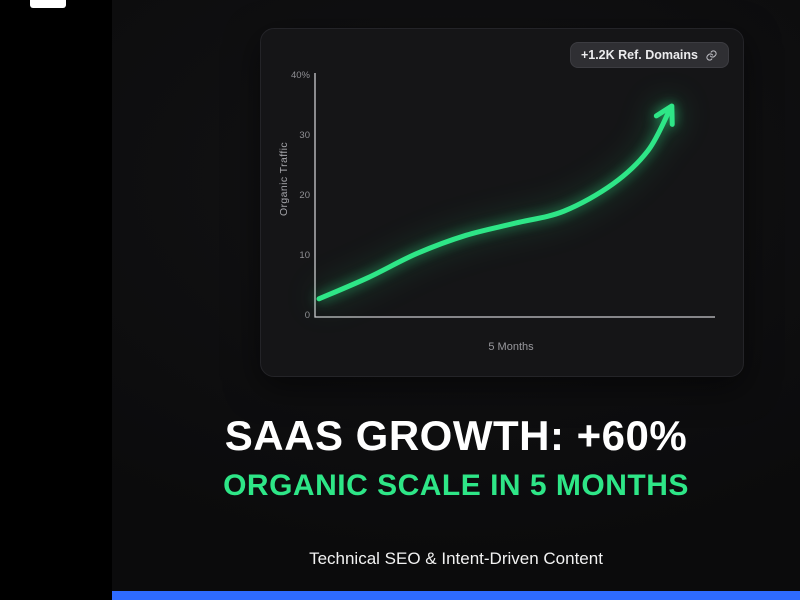 The image size is (800, 600). Describe the element at coordinates (284, 179) in the screenshot. I see `y-axis-title: Organic Traffic` at that location.